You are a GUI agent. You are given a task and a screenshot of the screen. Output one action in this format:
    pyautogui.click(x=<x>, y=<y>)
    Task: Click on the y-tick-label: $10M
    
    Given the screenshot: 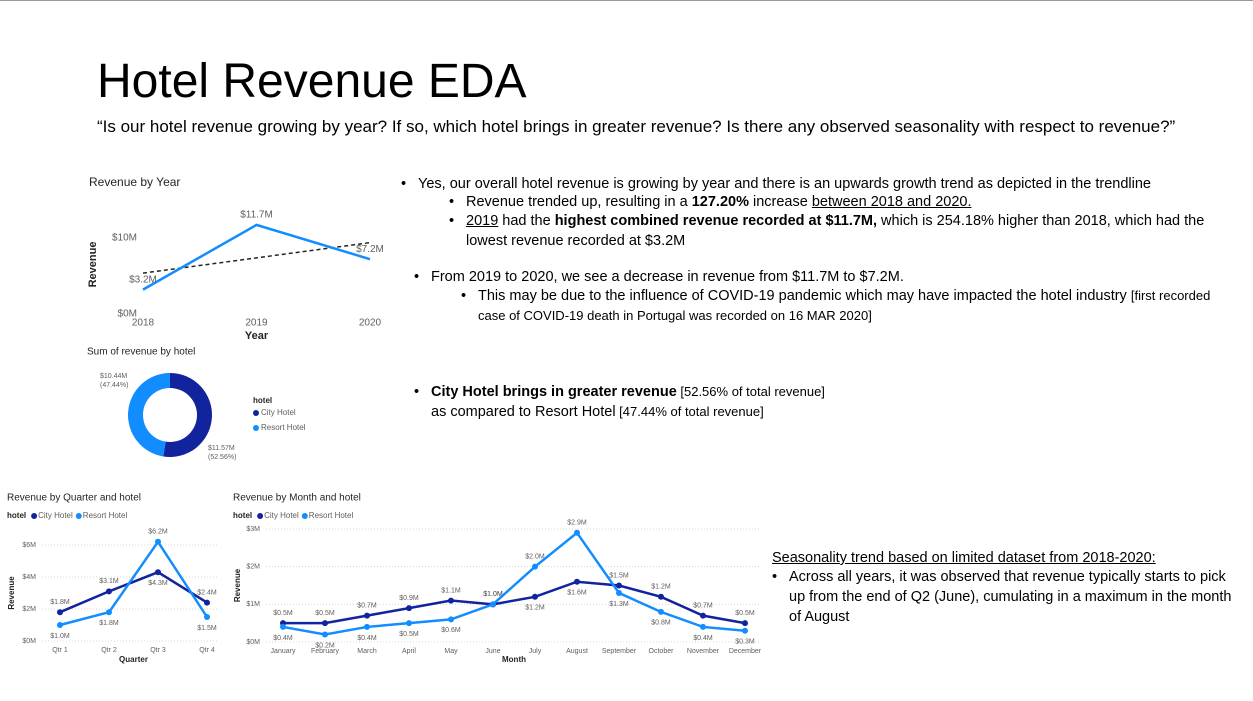 What is the action you would take?
    pyautogui.click(x=124, y=237)
    